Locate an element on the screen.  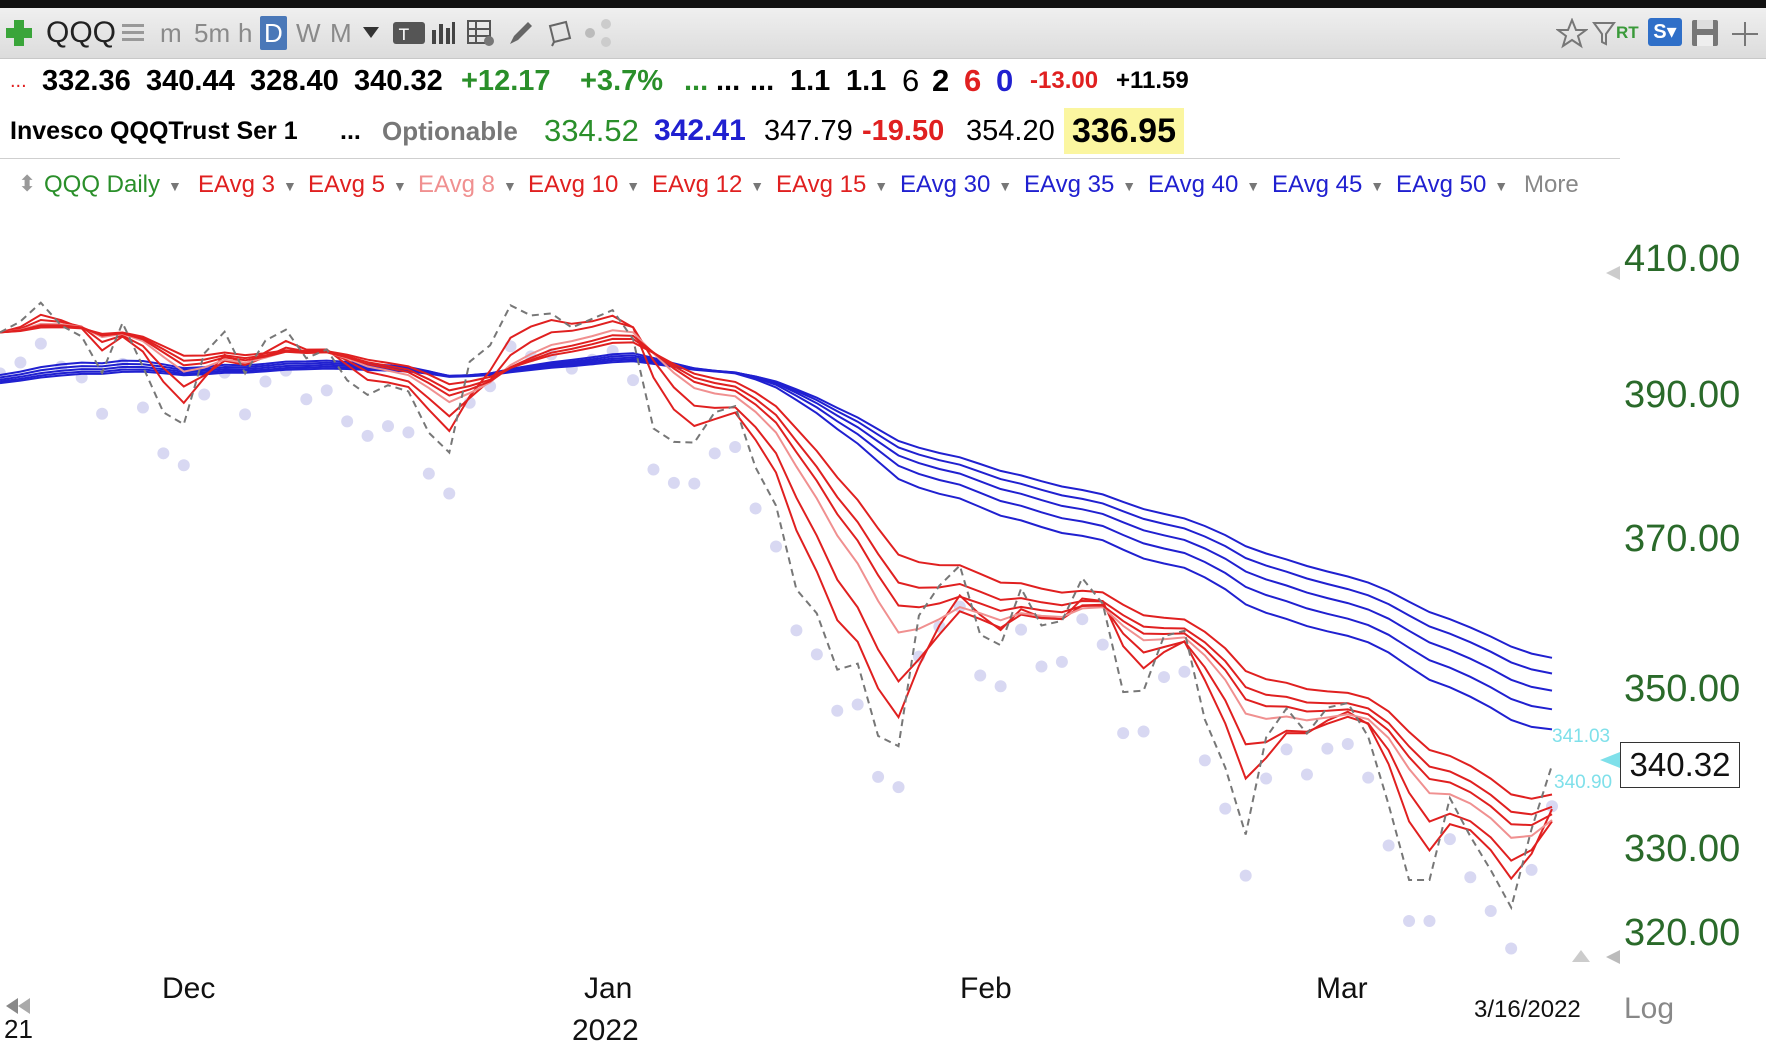
legend-label: EAvg 12 is located at coordinates (697, 184).